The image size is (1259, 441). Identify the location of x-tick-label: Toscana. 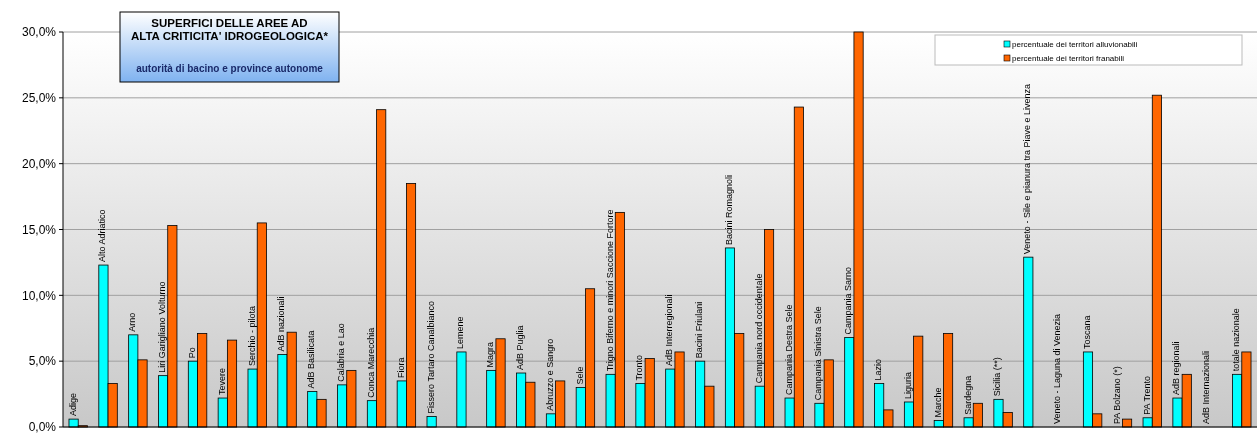
(1086, 332).